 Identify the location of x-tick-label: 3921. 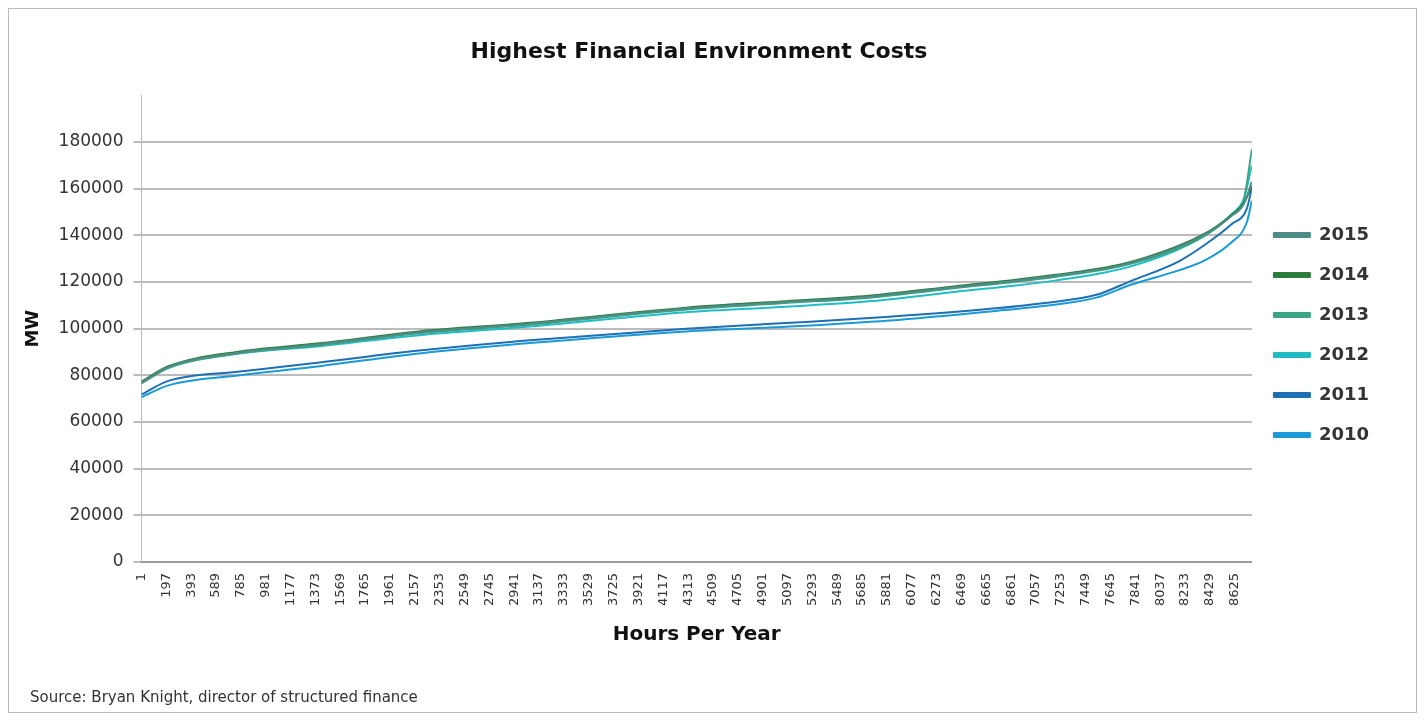
(637, 589).